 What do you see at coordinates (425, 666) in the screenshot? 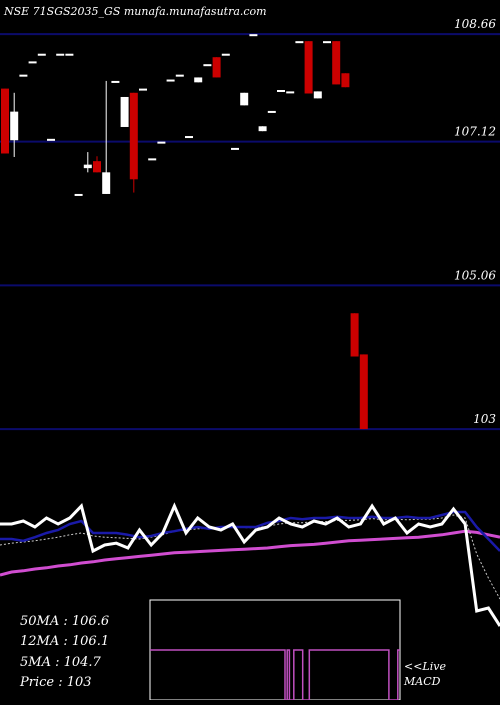
I see `macd-label-line1: <<Live` at bounding box center [425, 666].